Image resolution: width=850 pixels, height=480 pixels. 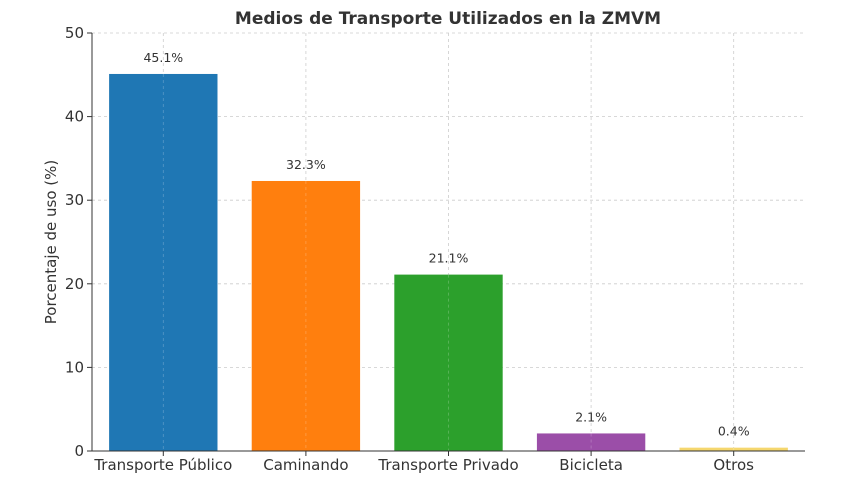 What do you see at coordinates (51, 242) in the screenshot?
I see `y-axis-label: Porcentaje de uso (%)` at bounding box center [51, 242].